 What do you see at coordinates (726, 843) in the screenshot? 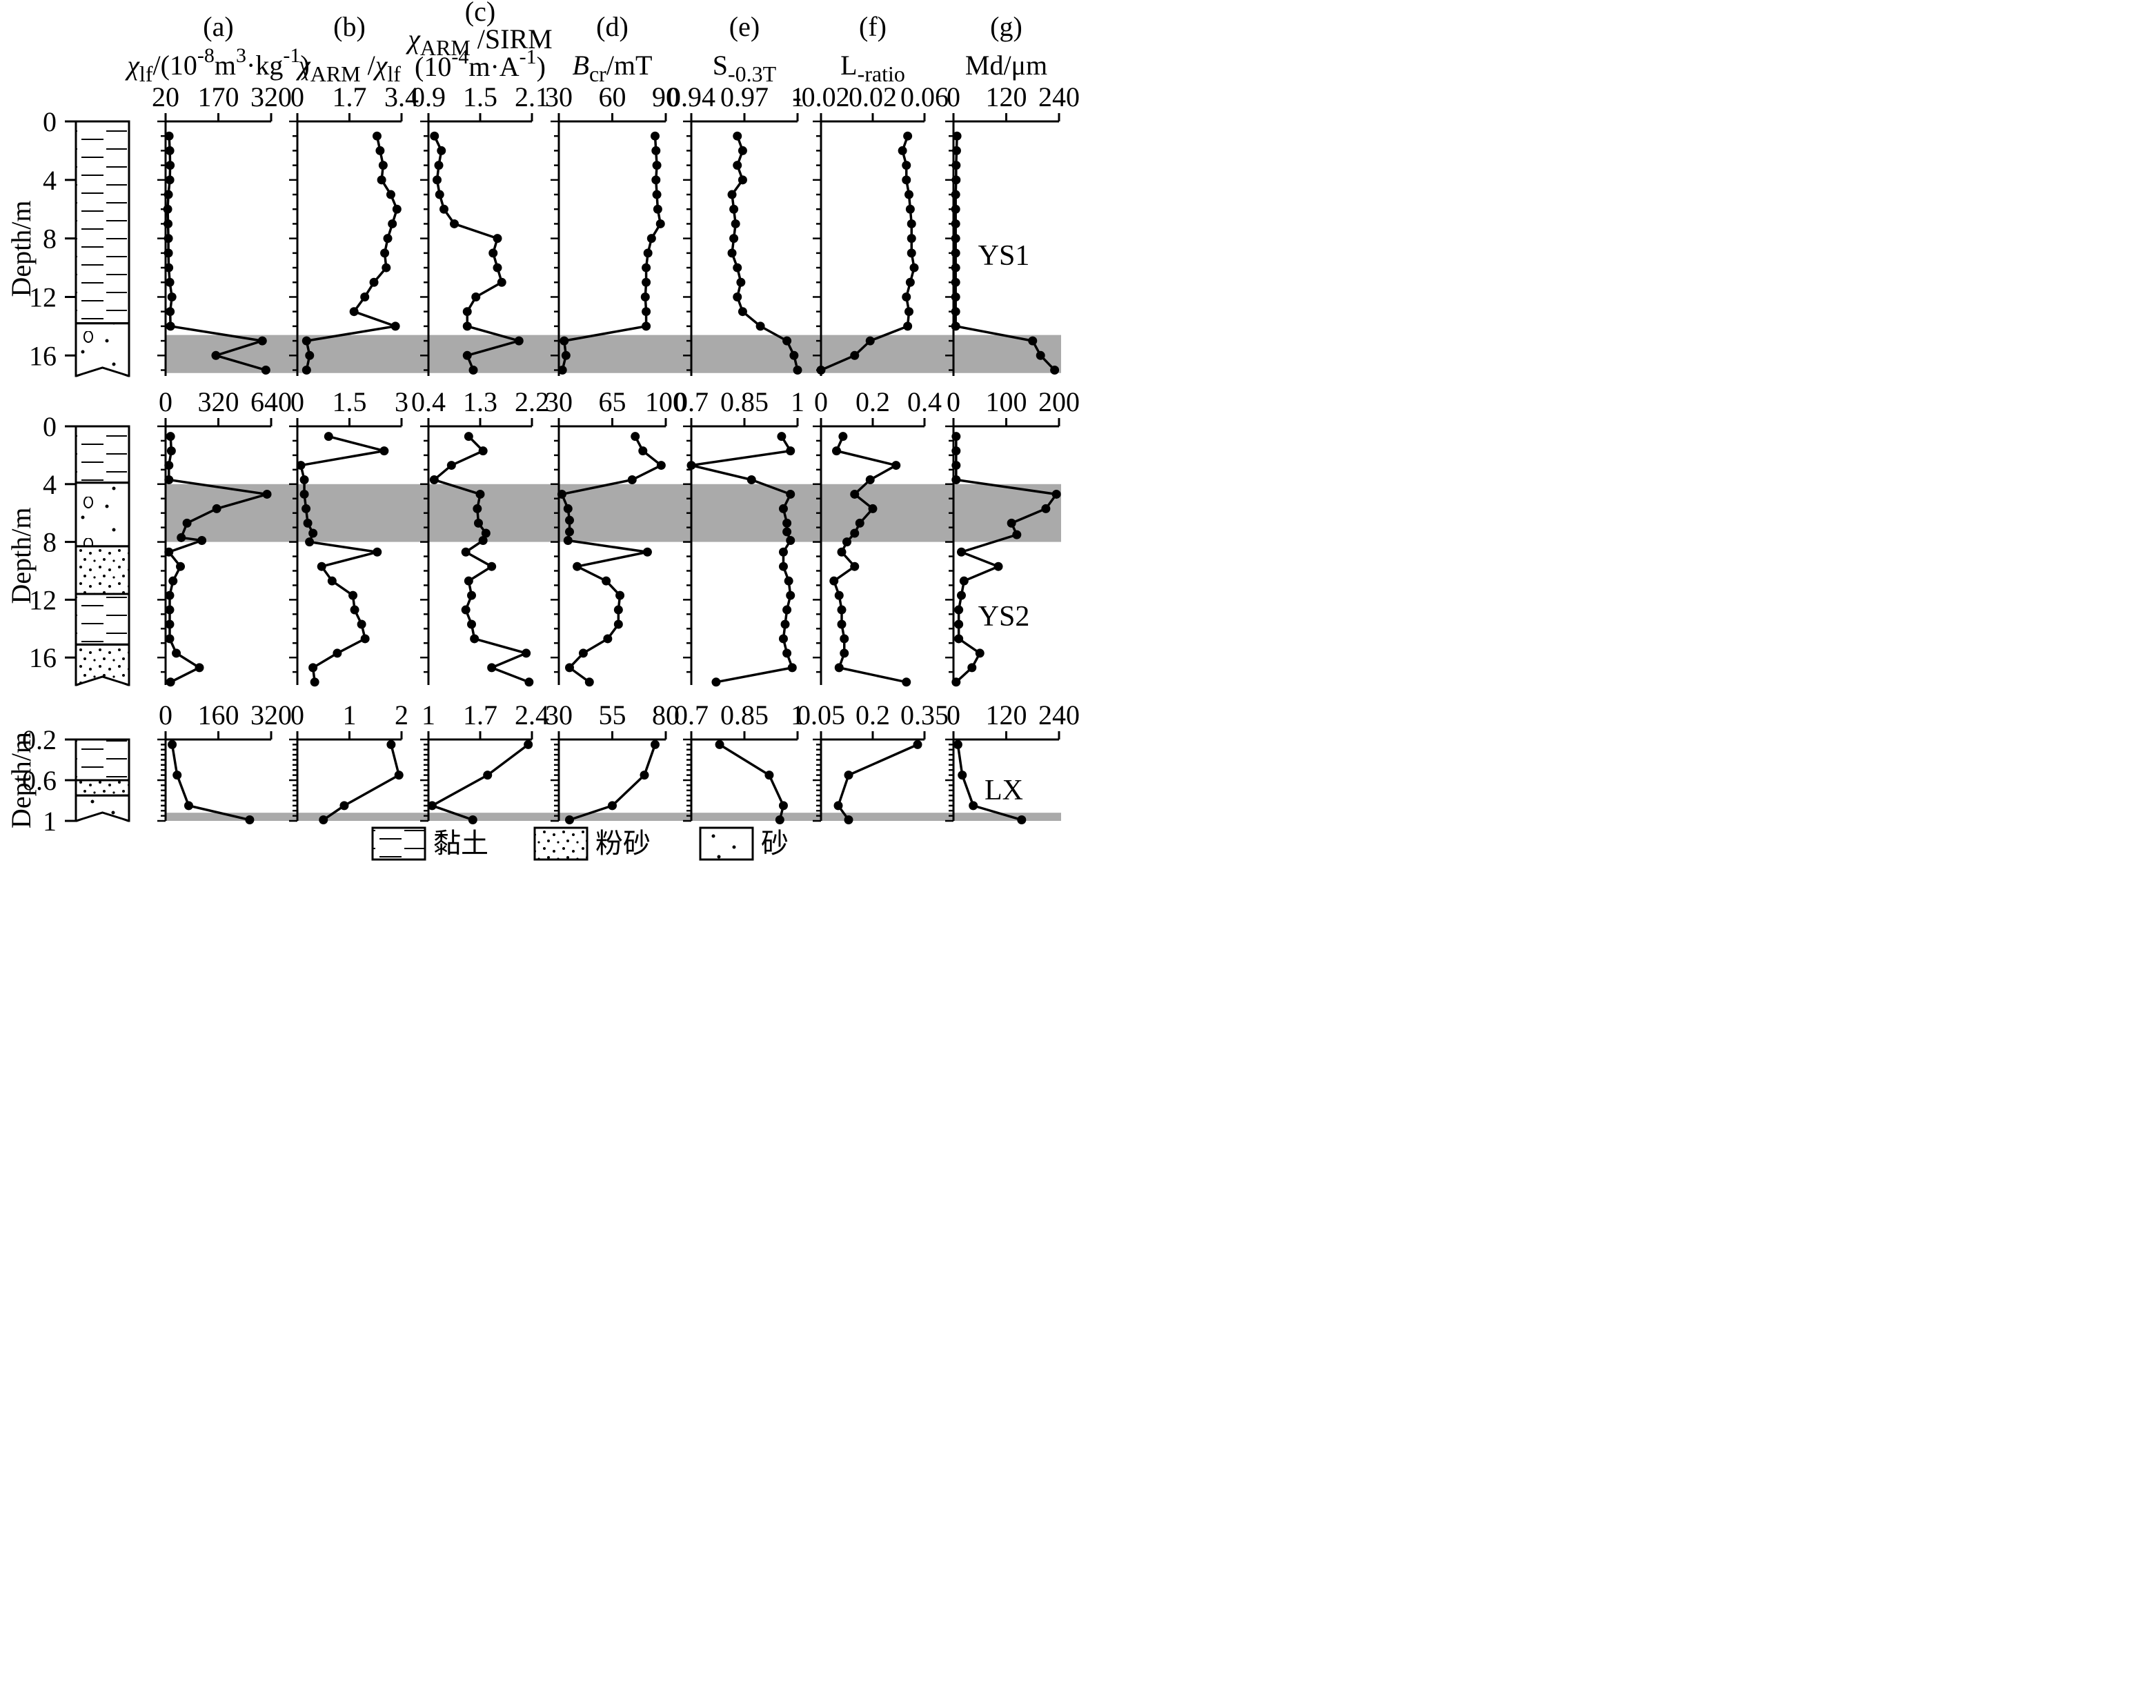
I see `legend-swatch-sand` at bounding box center [726, 843].